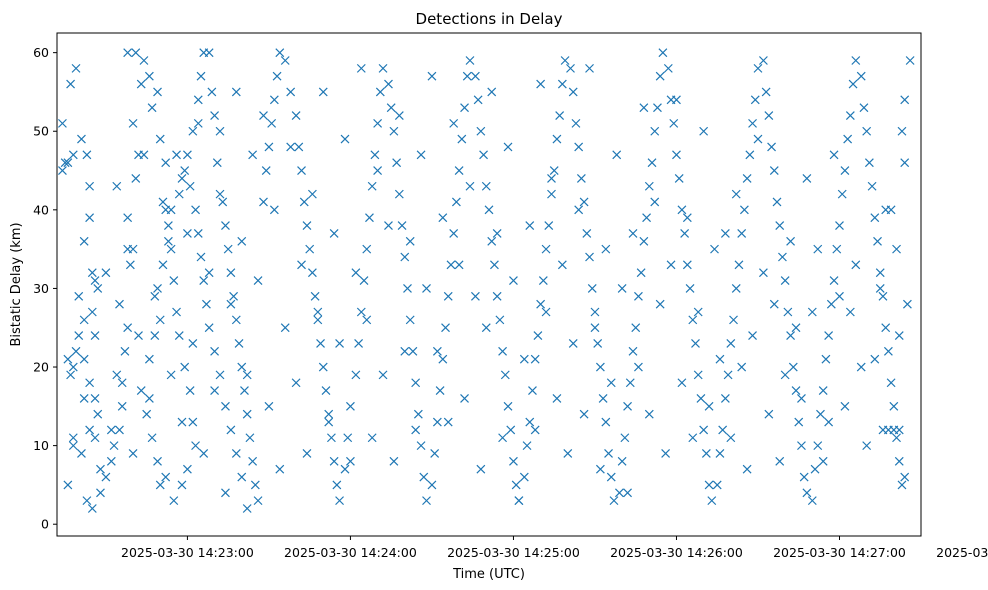 The height and width of the screenshot is (590, 988). I want to click on x-axis-label: Time (UTC), so click(488, 574).